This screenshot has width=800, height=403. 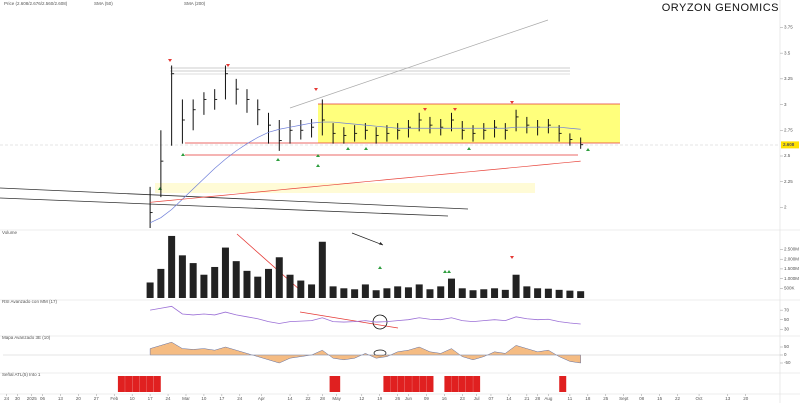 What do you see at coordinates (606, 398) in the screenshot?
I see `x-tick-label: 25` at bounding box center [606, 398].